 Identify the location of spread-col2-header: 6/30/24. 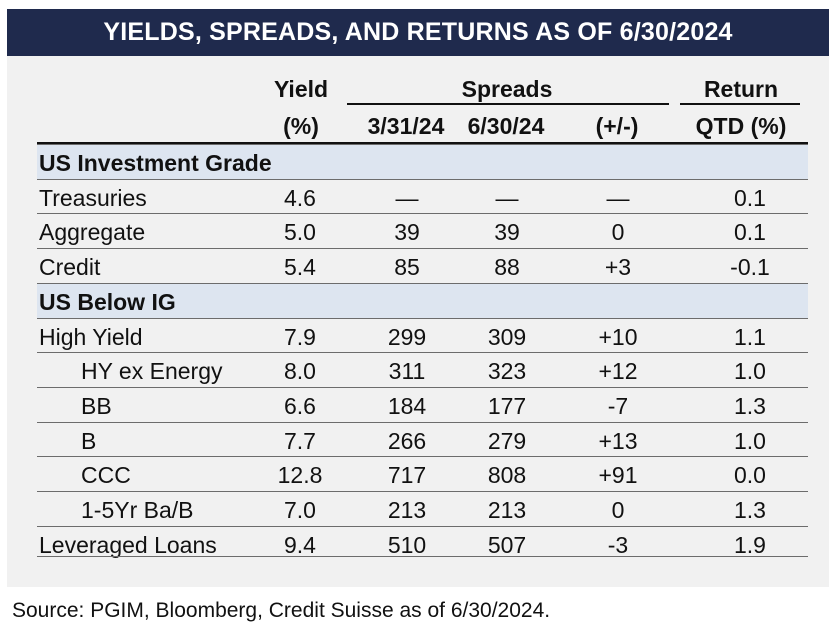
(506, 126).